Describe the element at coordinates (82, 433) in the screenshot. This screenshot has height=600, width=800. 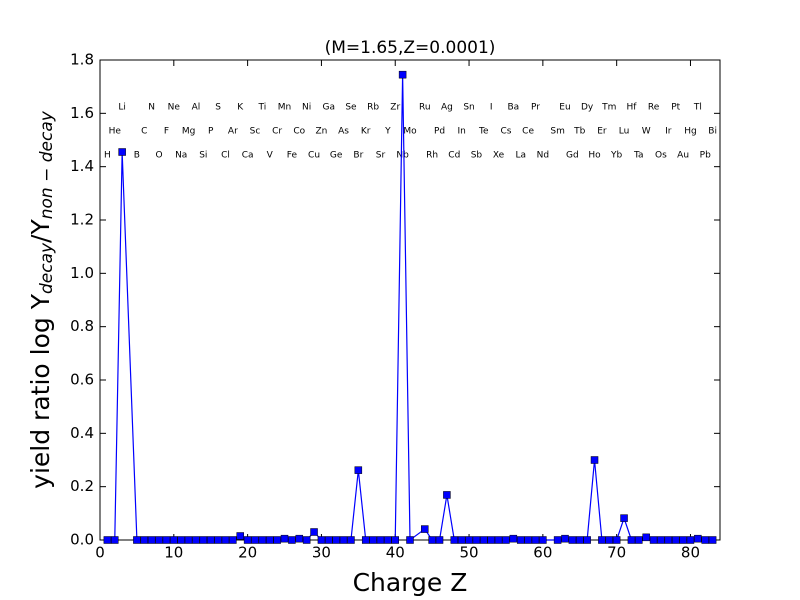
I see `y-tick-label: 0.4` at that location.